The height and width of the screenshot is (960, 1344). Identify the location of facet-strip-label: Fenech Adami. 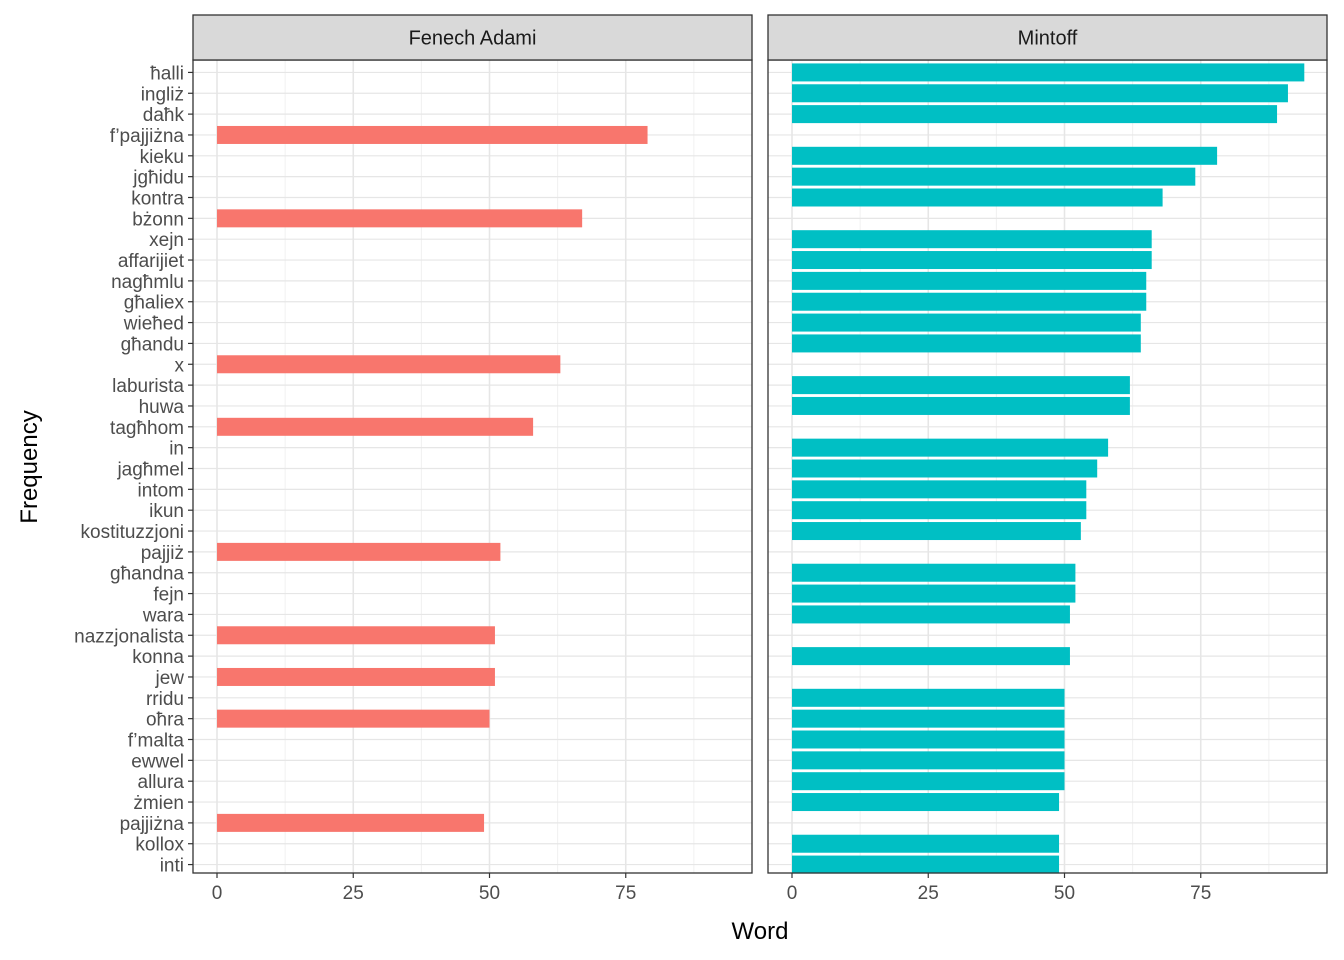
(473, 39).